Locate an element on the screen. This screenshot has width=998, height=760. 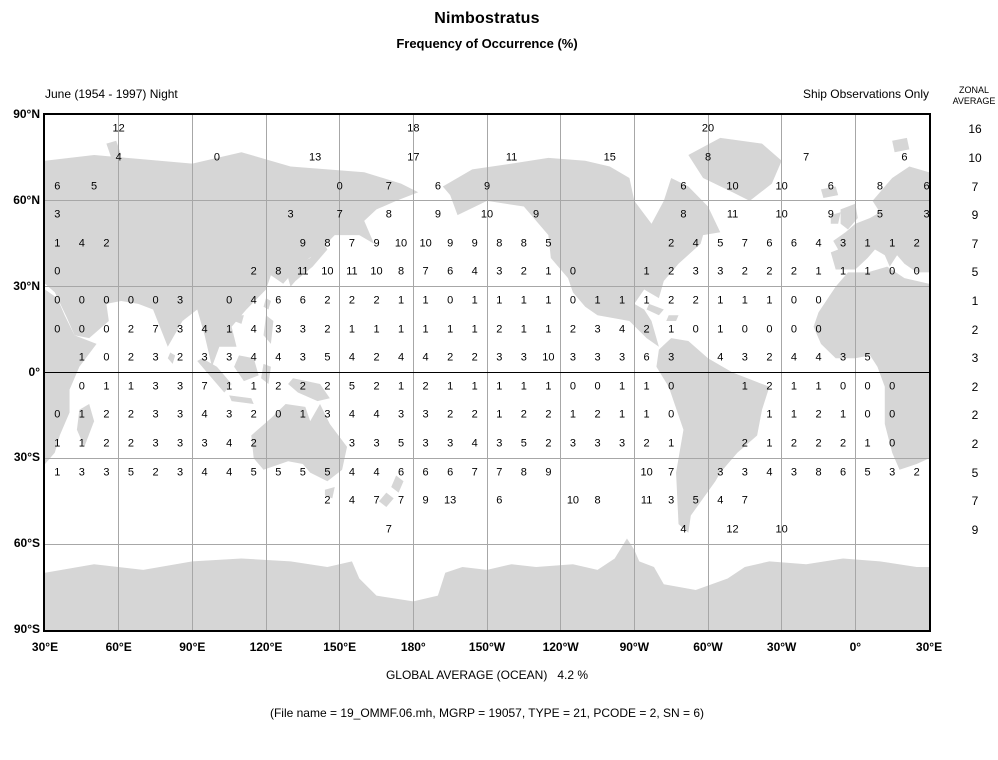
global-average-label: GLOBAL AVERAGE (OCEAN) 4.2 % is located at coordinates (487, 675).